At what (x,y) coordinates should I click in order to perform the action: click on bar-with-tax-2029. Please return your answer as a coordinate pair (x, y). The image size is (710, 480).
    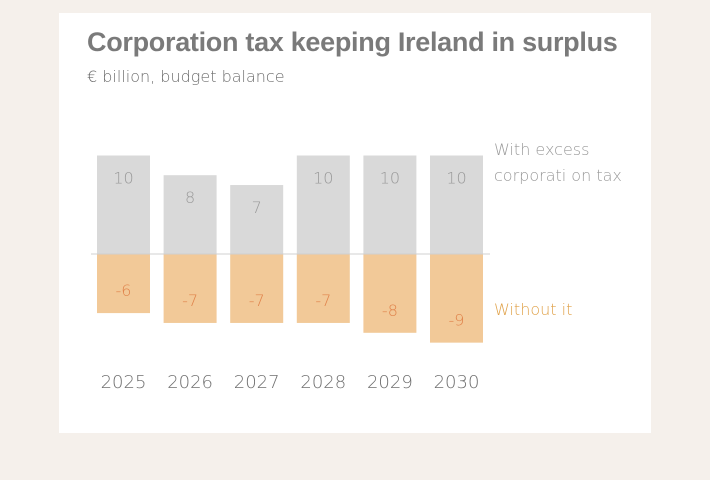
    Looking at the image, I should click on (390, 204).